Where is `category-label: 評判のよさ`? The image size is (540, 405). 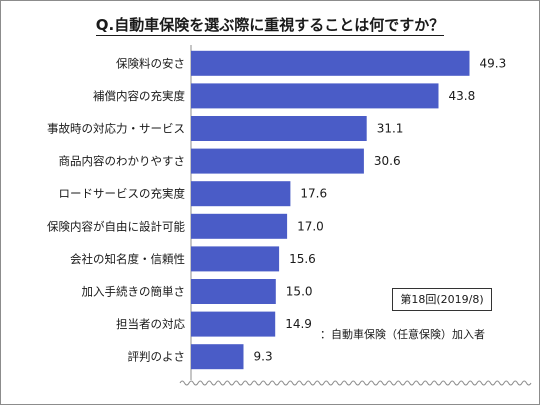 category-label: 評判のよさ is located at coordinates (157, 357).